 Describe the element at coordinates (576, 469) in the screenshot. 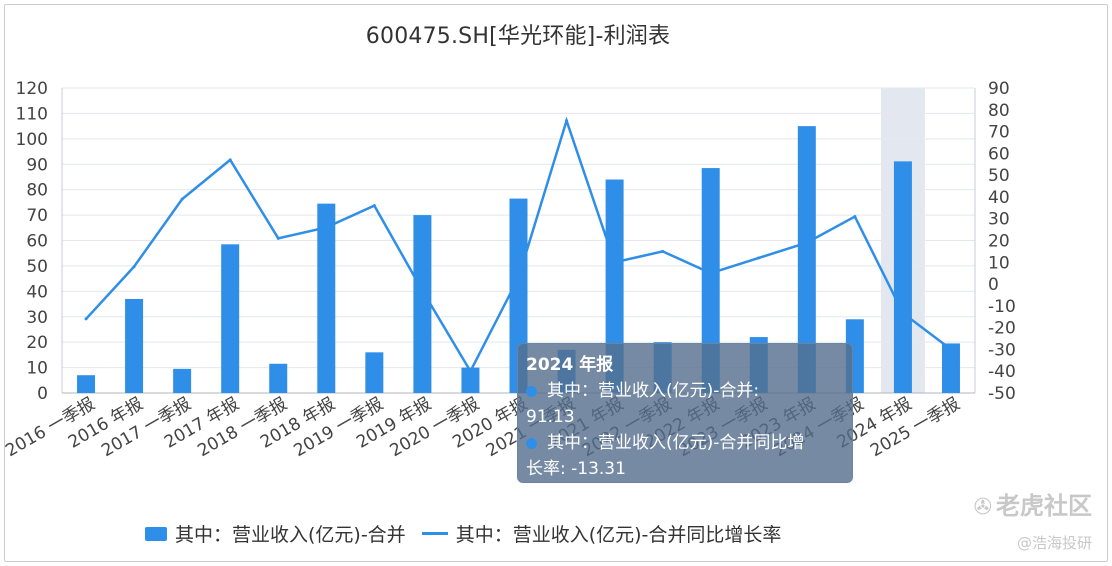

I see `tooltip-row2-value: 长率: -13.31` at that location.